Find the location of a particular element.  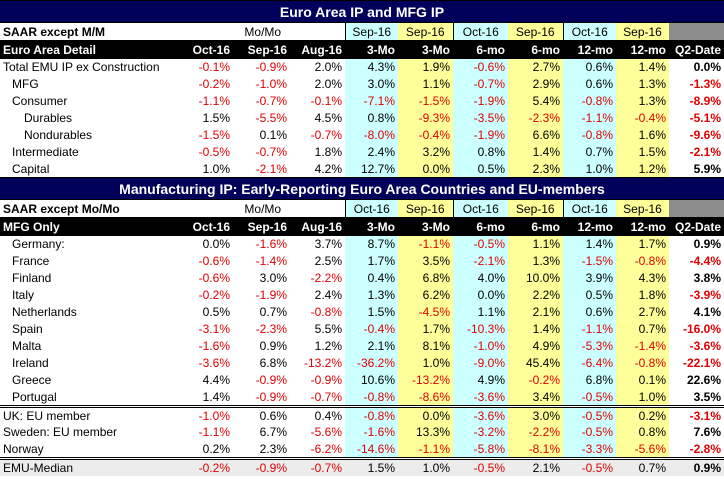

row-label: MFG is located at coordinates (25, 84).